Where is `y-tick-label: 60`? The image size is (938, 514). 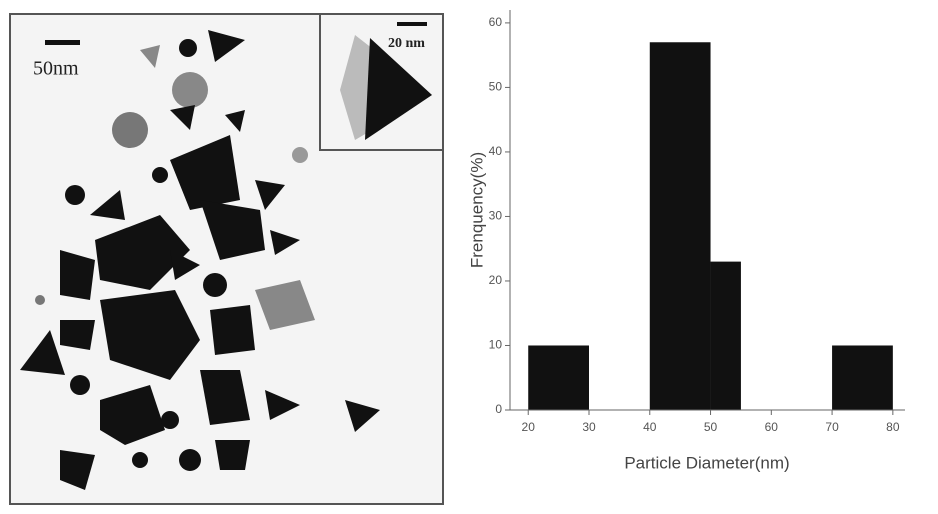 y-tick-label: 60 is located at coordinates (496, 22).